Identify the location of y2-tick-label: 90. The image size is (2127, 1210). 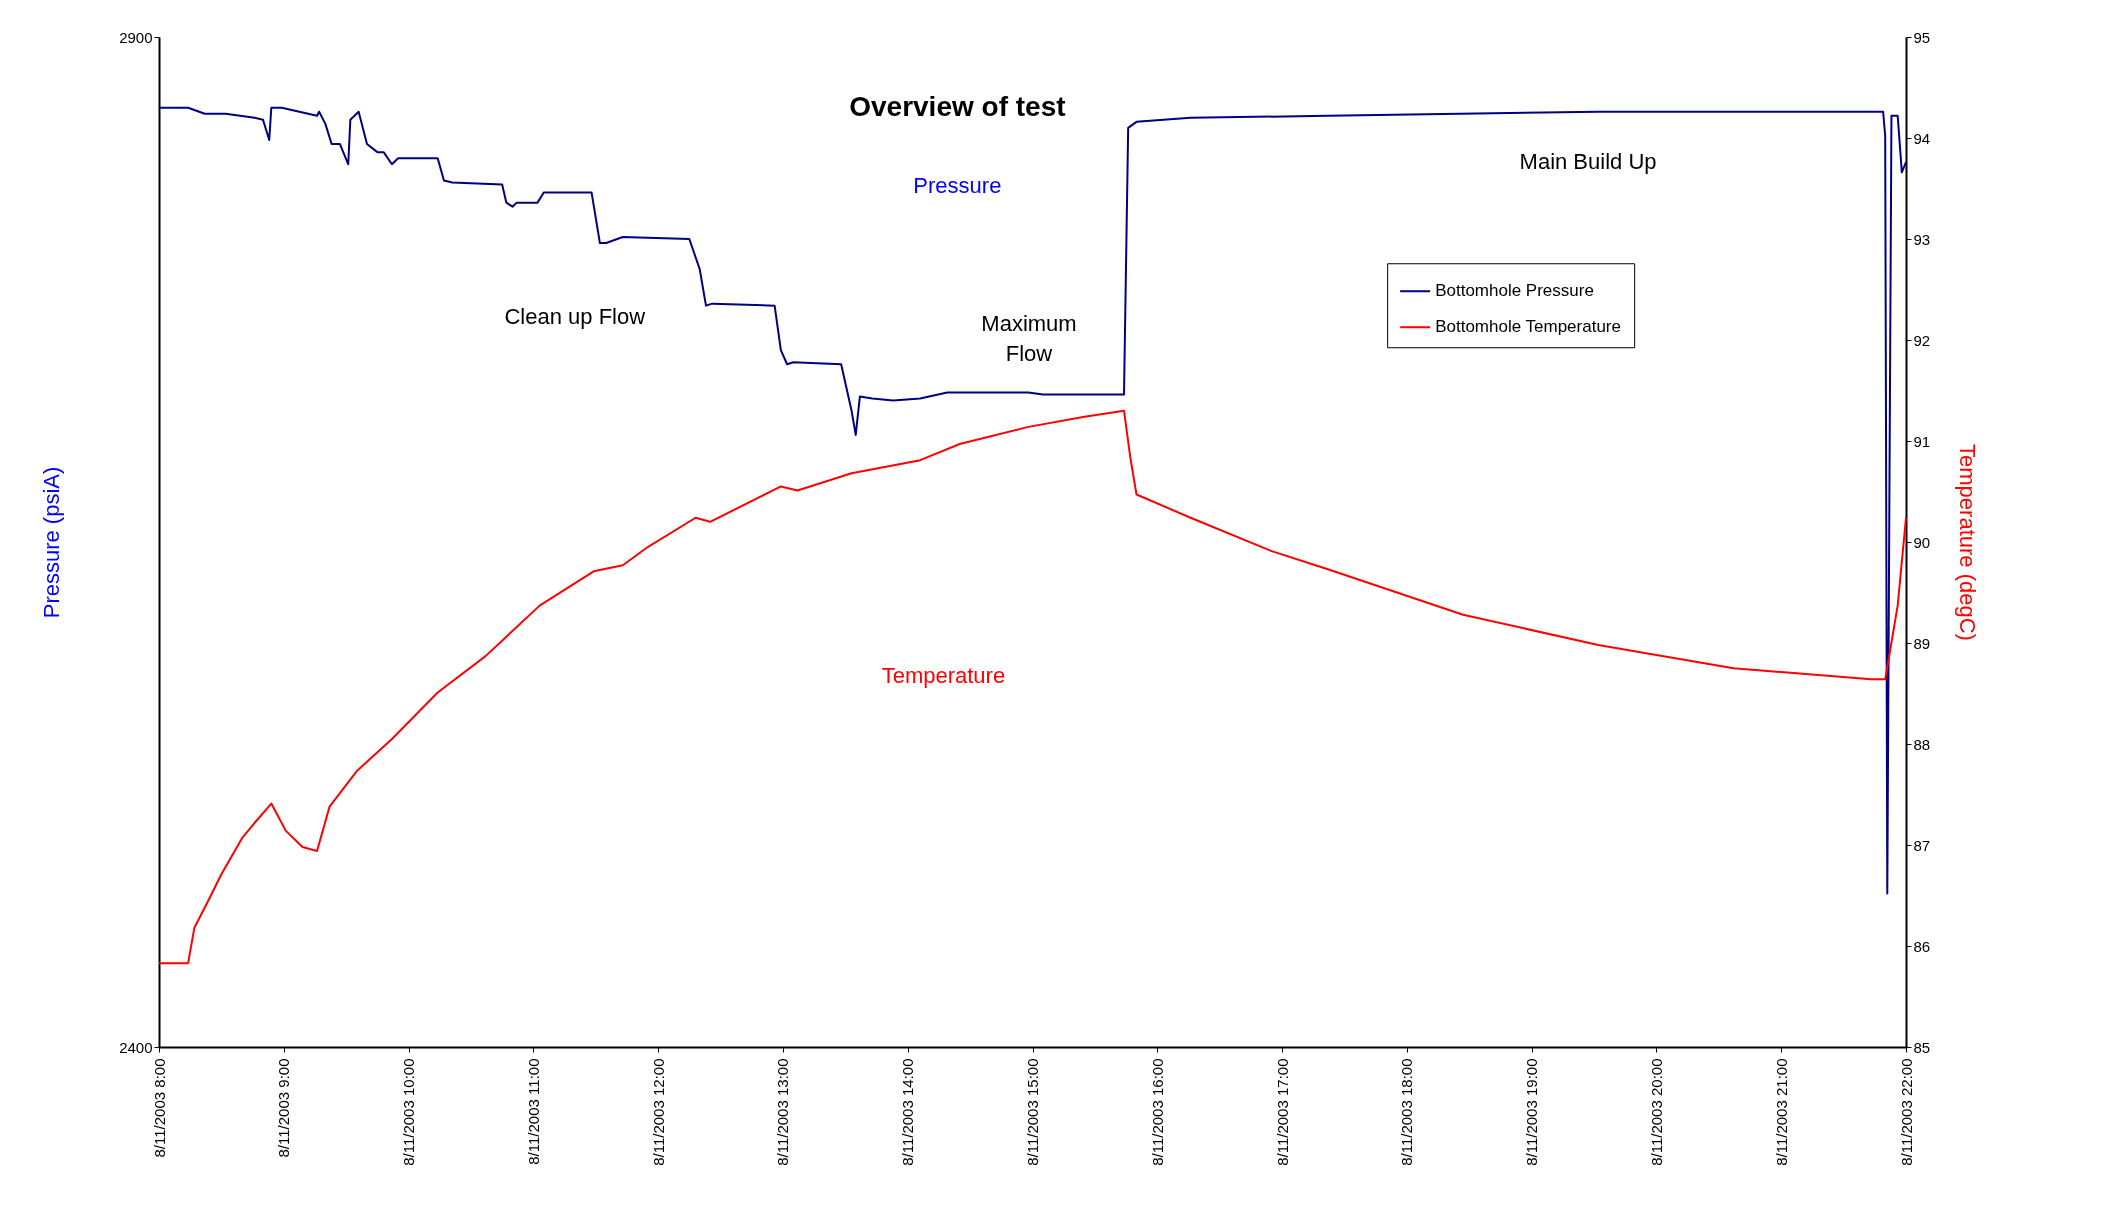
(1922, 542).